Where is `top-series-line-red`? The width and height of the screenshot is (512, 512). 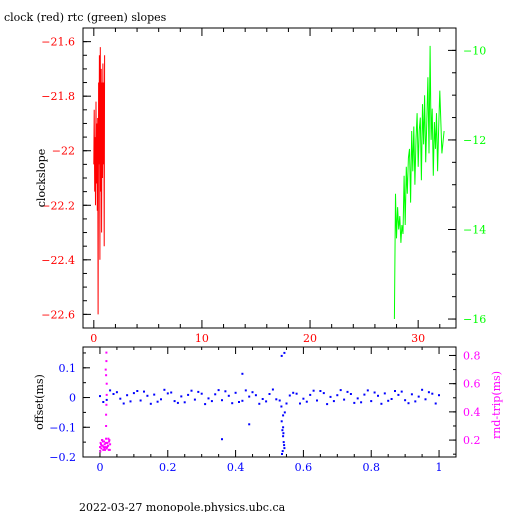 top-series-line-red is located at coordinates (99, 181).